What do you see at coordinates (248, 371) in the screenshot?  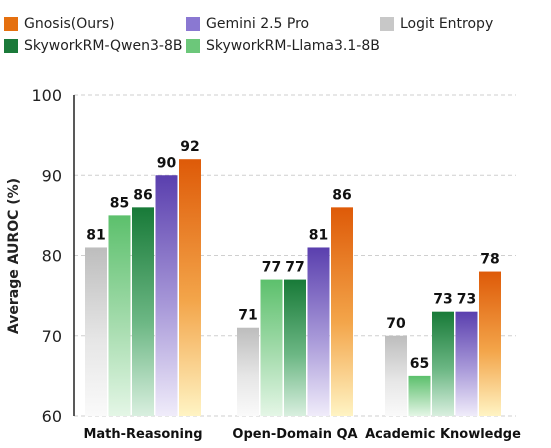 I see `bar-logit-entropy-open-domain-qa` at bounding box center [248, 371].